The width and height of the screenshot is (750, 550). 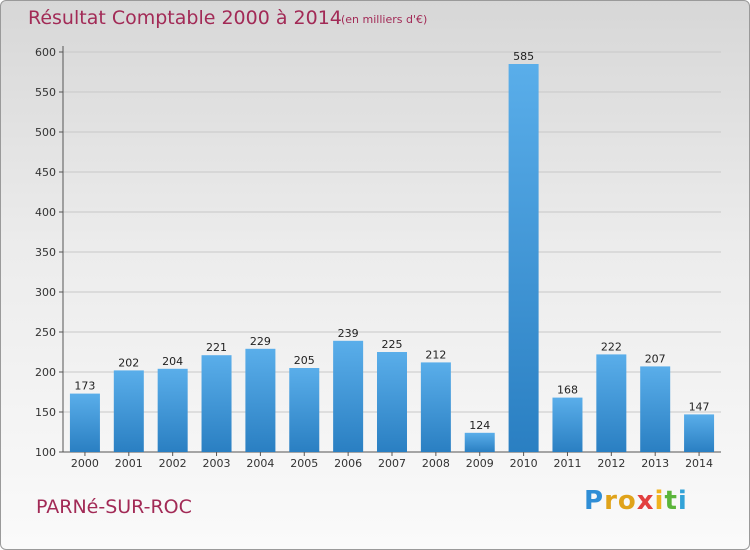 I want to click on value-label-2012: 222, so click(x=611, y=346).